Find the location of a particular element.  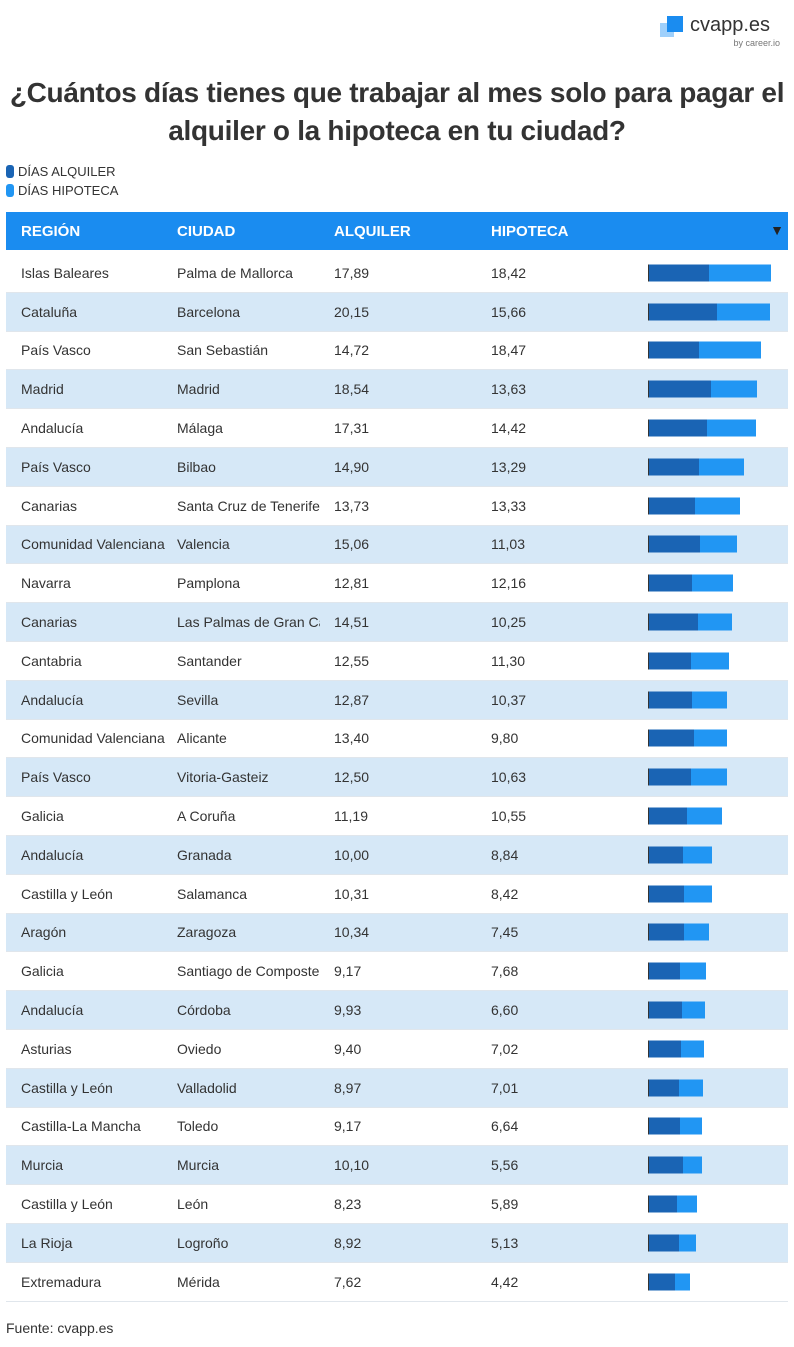

cell-alquiler: 7,62 is located at coordinates (348, 1281).